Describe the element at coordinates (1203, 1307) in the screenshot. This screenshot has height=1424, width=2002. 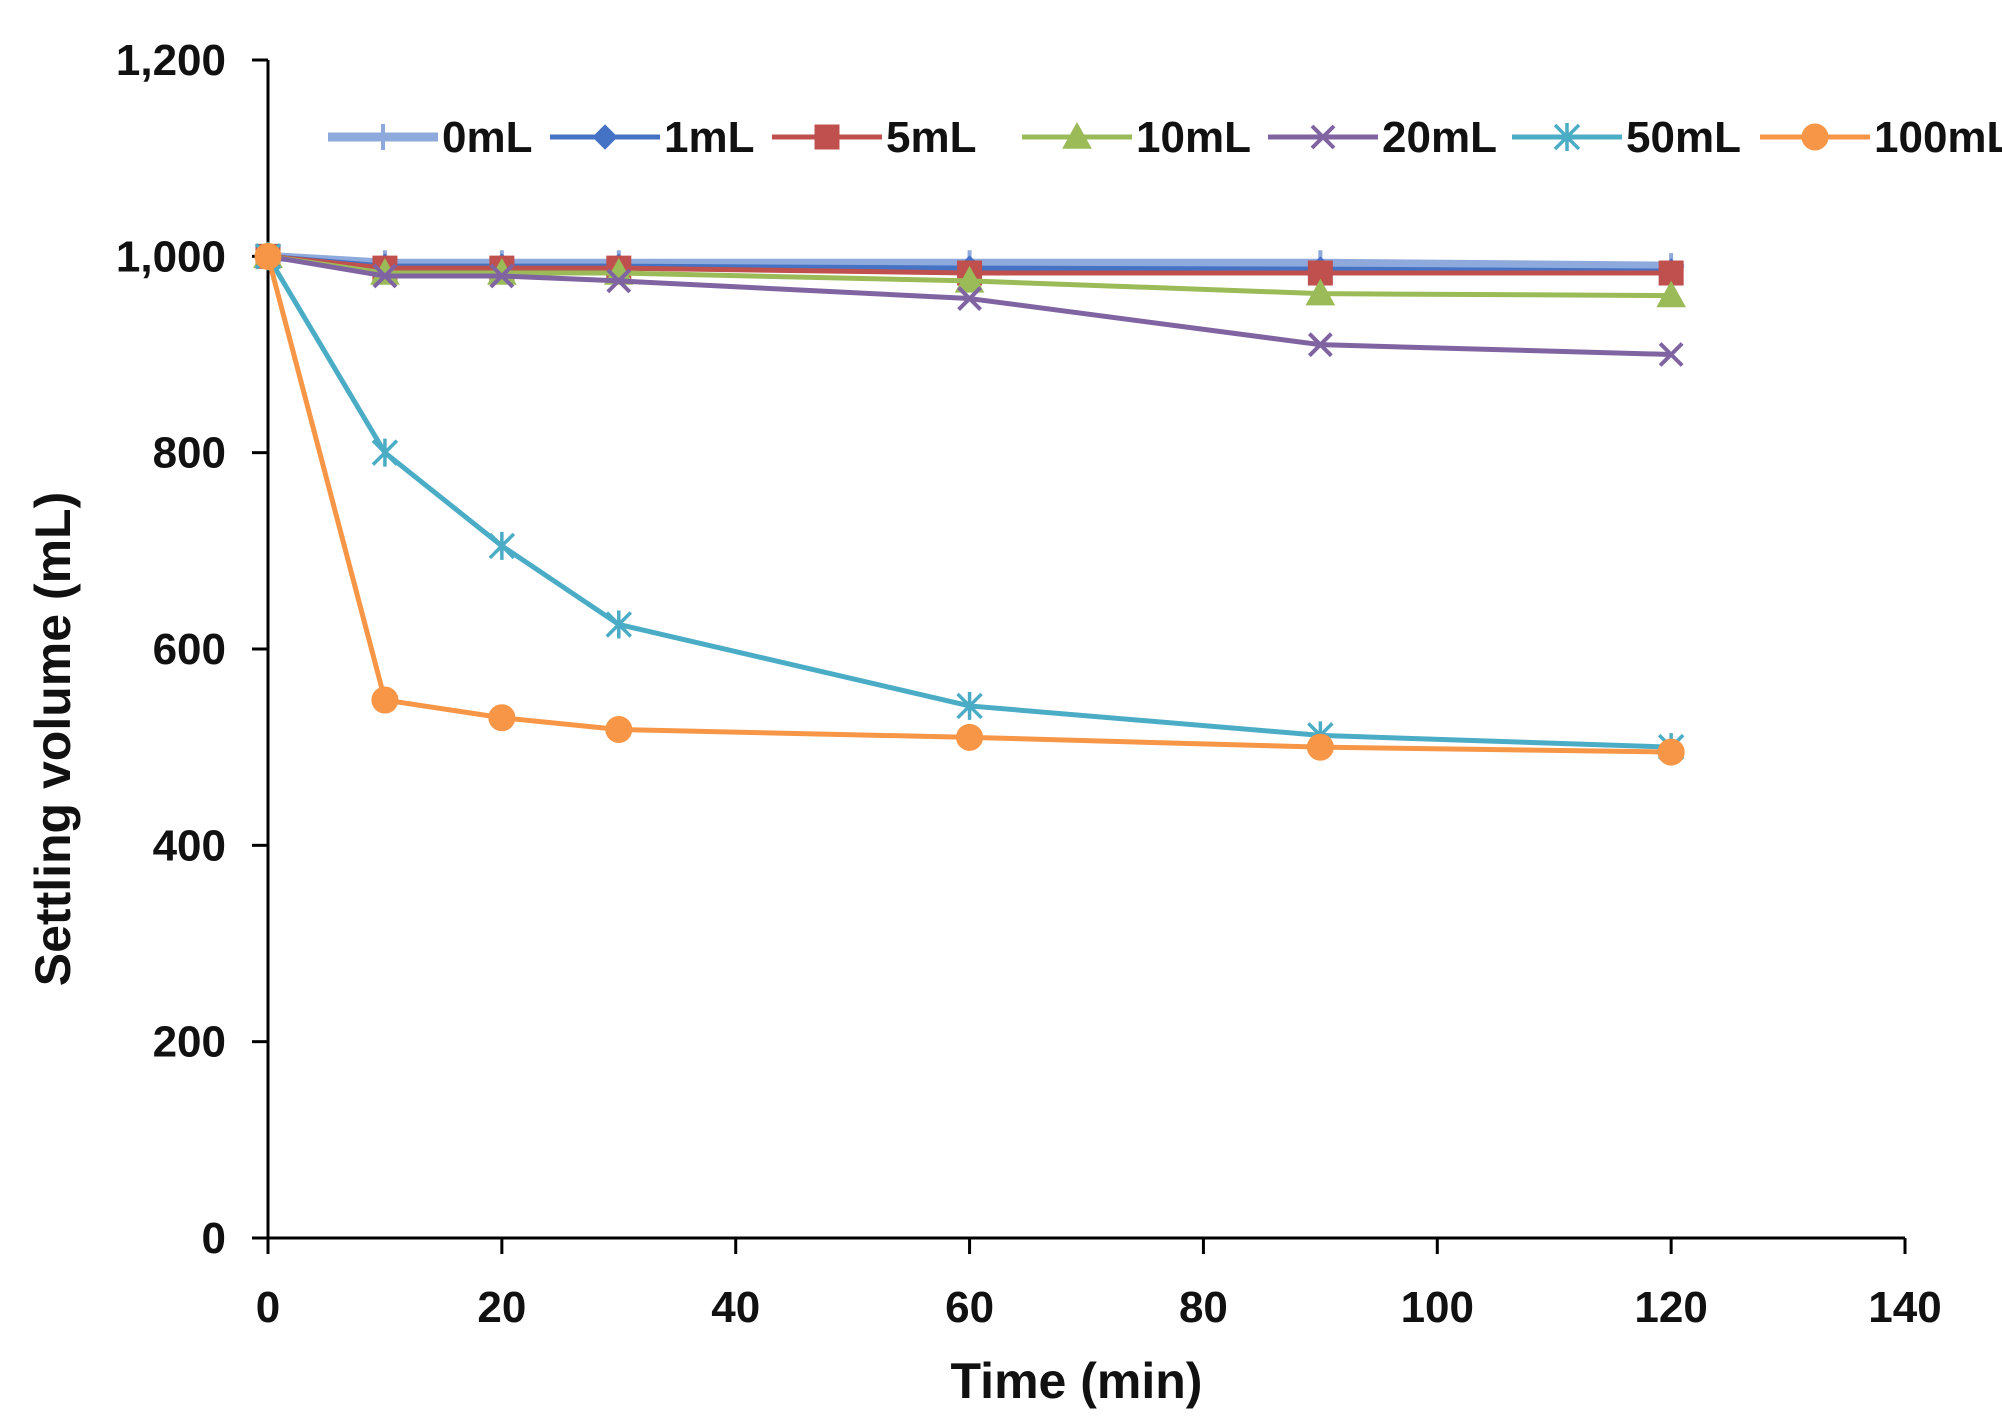
I see `x-tick-label: 80` at that location.